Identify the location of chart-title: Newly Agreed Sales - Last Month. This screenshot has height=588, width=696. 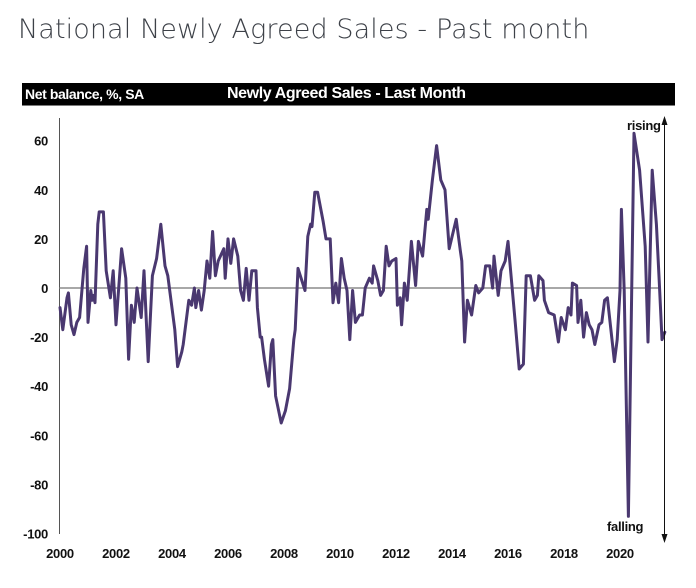
(346, 93).